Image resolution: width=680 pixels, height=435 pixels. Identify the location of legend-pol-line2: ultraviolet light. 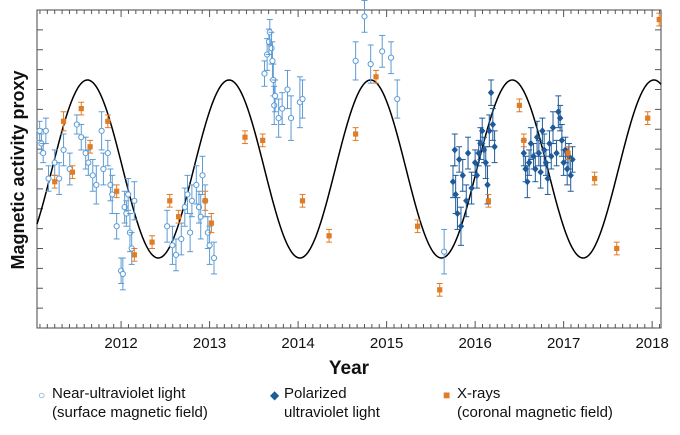
(332, 412).